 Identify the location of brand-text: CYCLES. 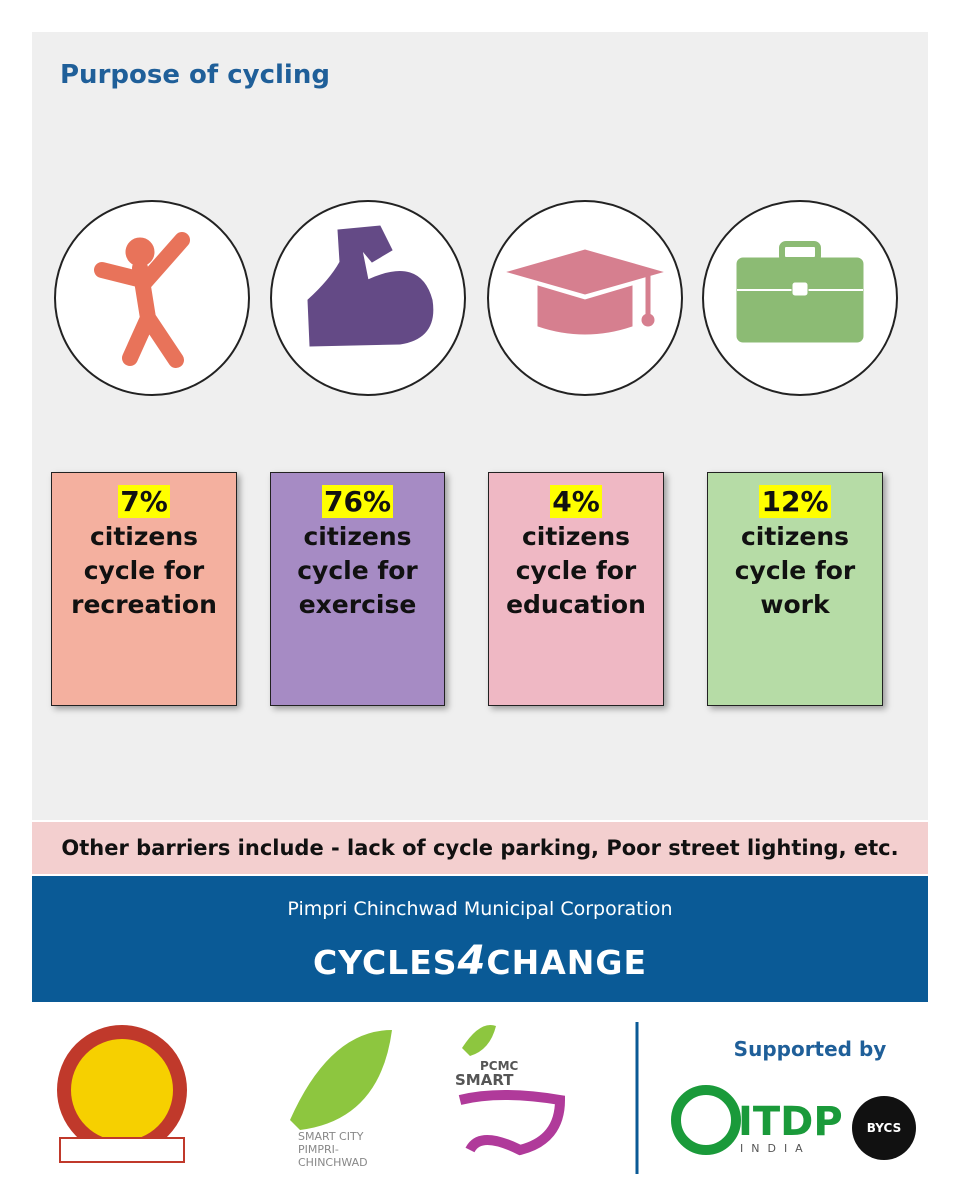
(385, 962).